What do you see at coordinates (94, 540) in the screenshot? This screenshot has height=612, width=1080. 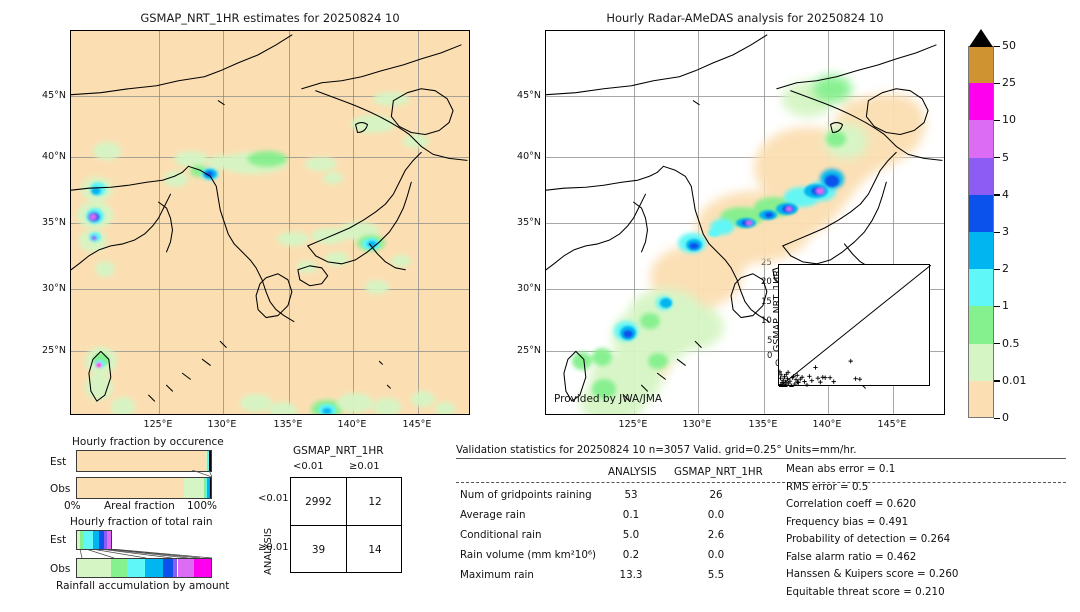 I see `total-rain-est-bar` at bounding box center [94, 540].